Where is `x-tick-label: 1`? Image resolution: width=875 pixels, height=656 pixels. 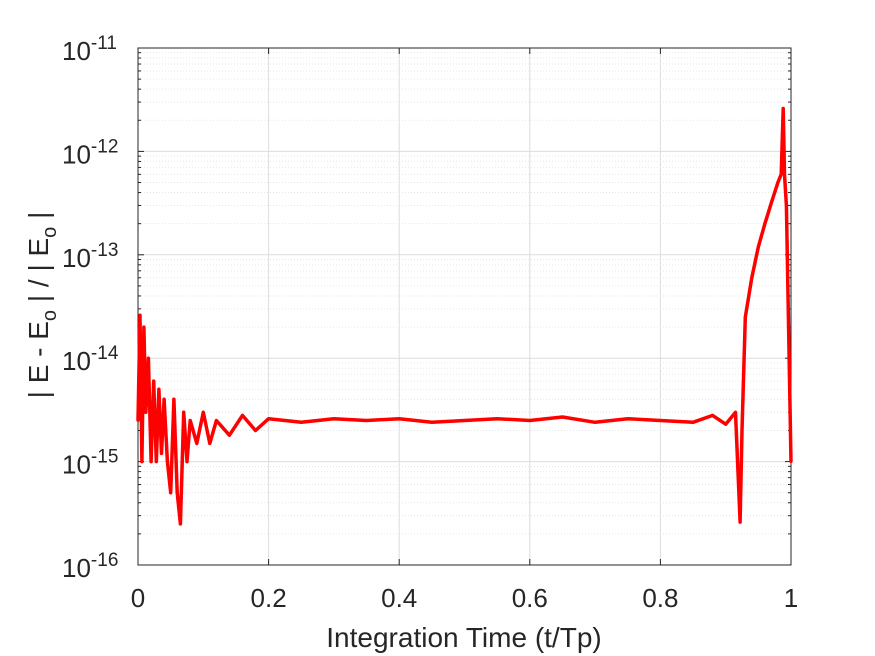
x-tick-label: 1 is located at coordinates (791, 598).